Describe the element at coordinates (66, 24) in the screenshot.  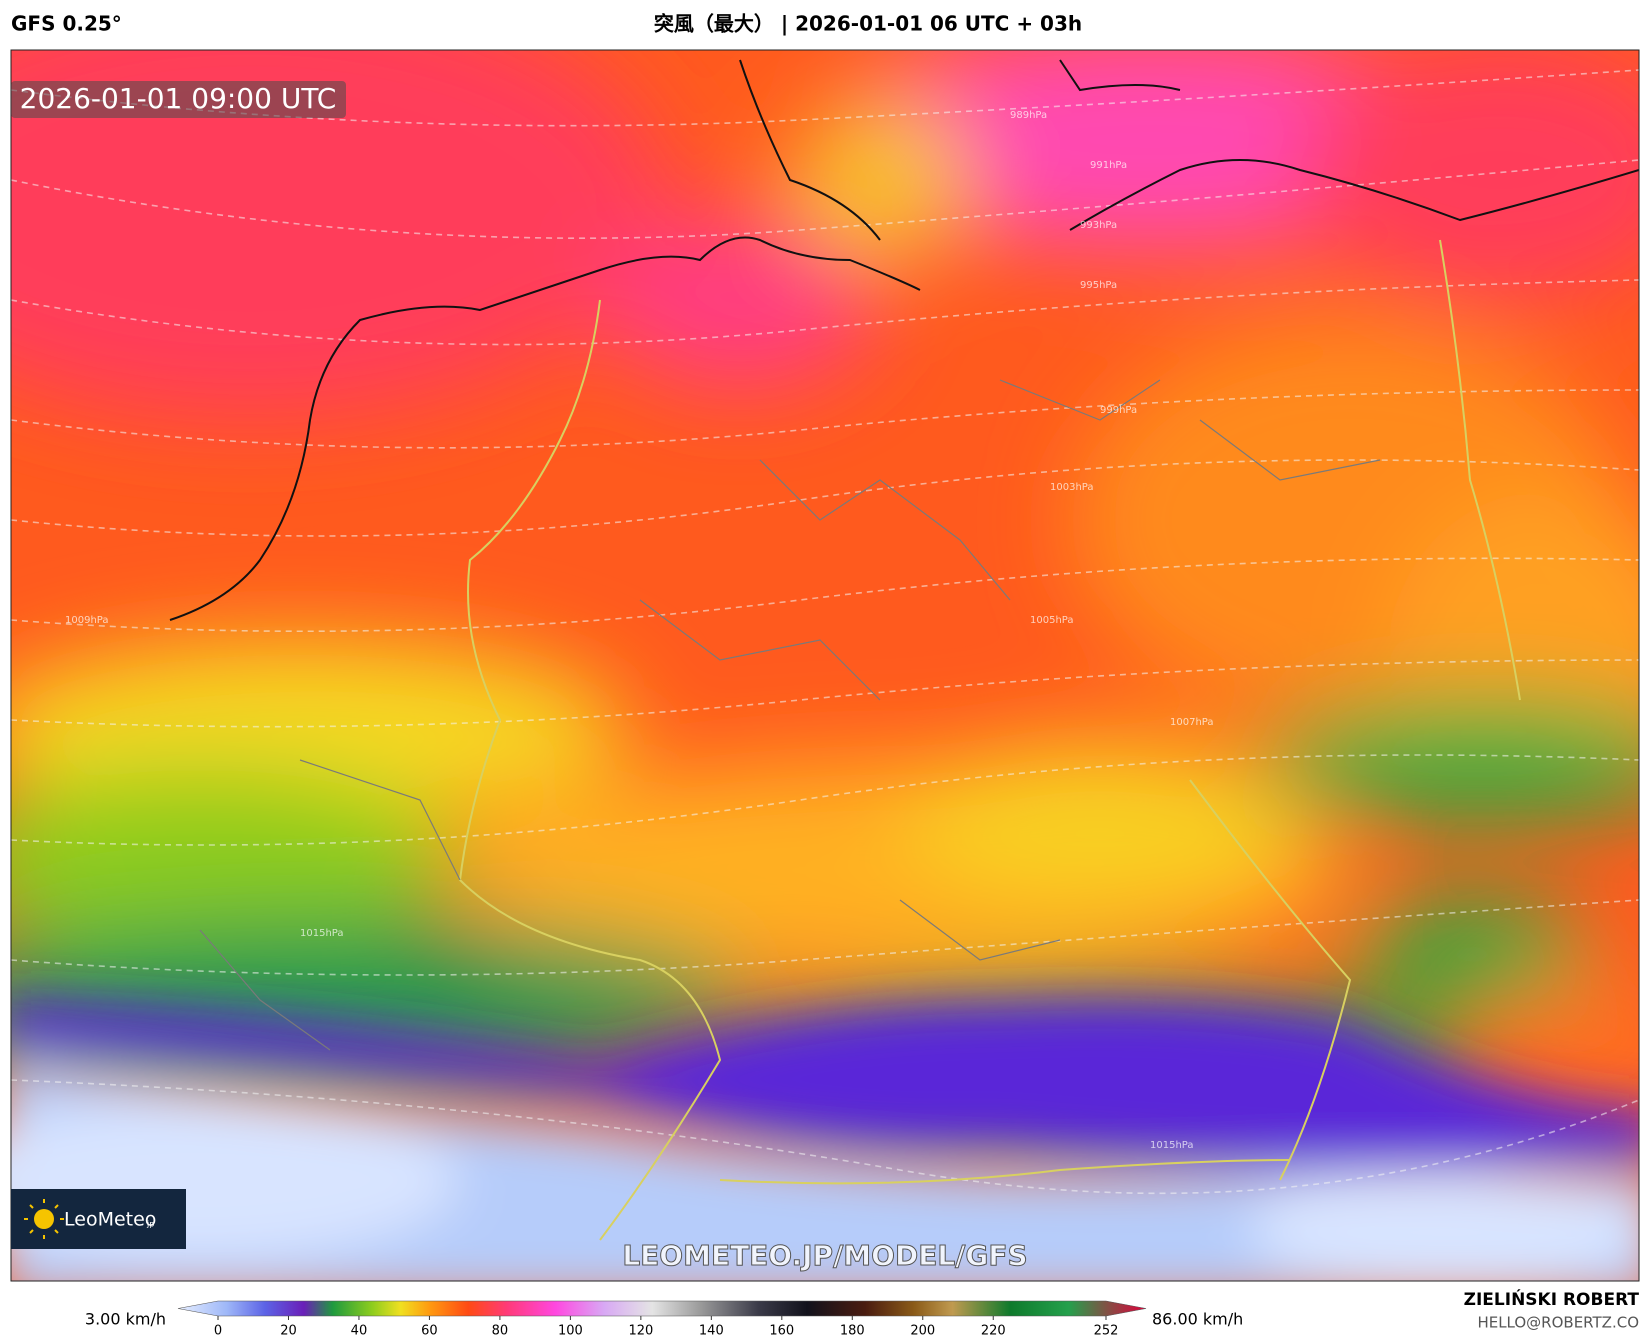
I see `model-label: GFS 0.25°` at that location.